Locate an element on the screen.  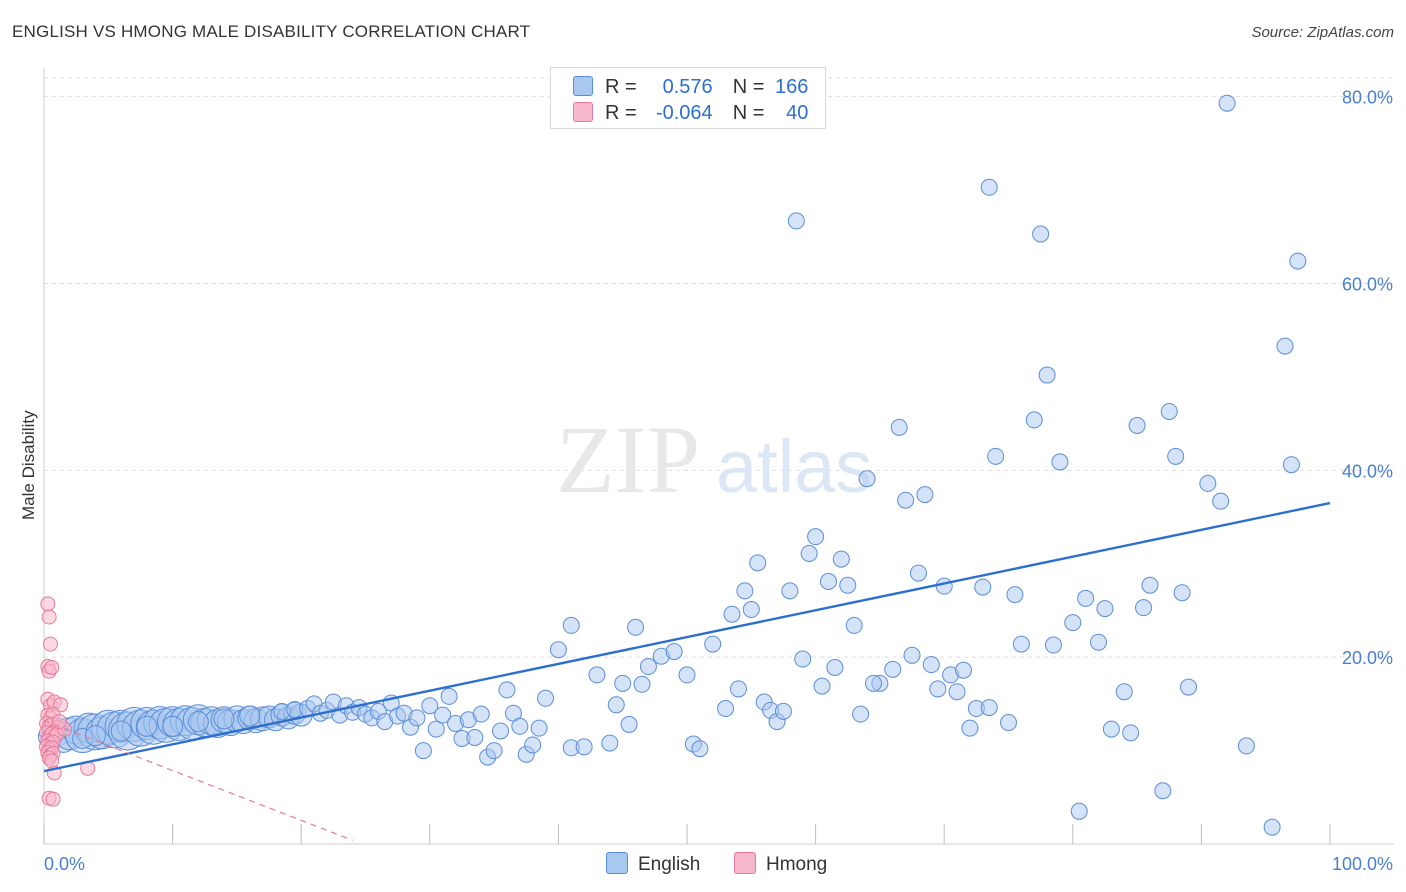
y-tick-label: 80.0% is located at coordinates (1367, 98).